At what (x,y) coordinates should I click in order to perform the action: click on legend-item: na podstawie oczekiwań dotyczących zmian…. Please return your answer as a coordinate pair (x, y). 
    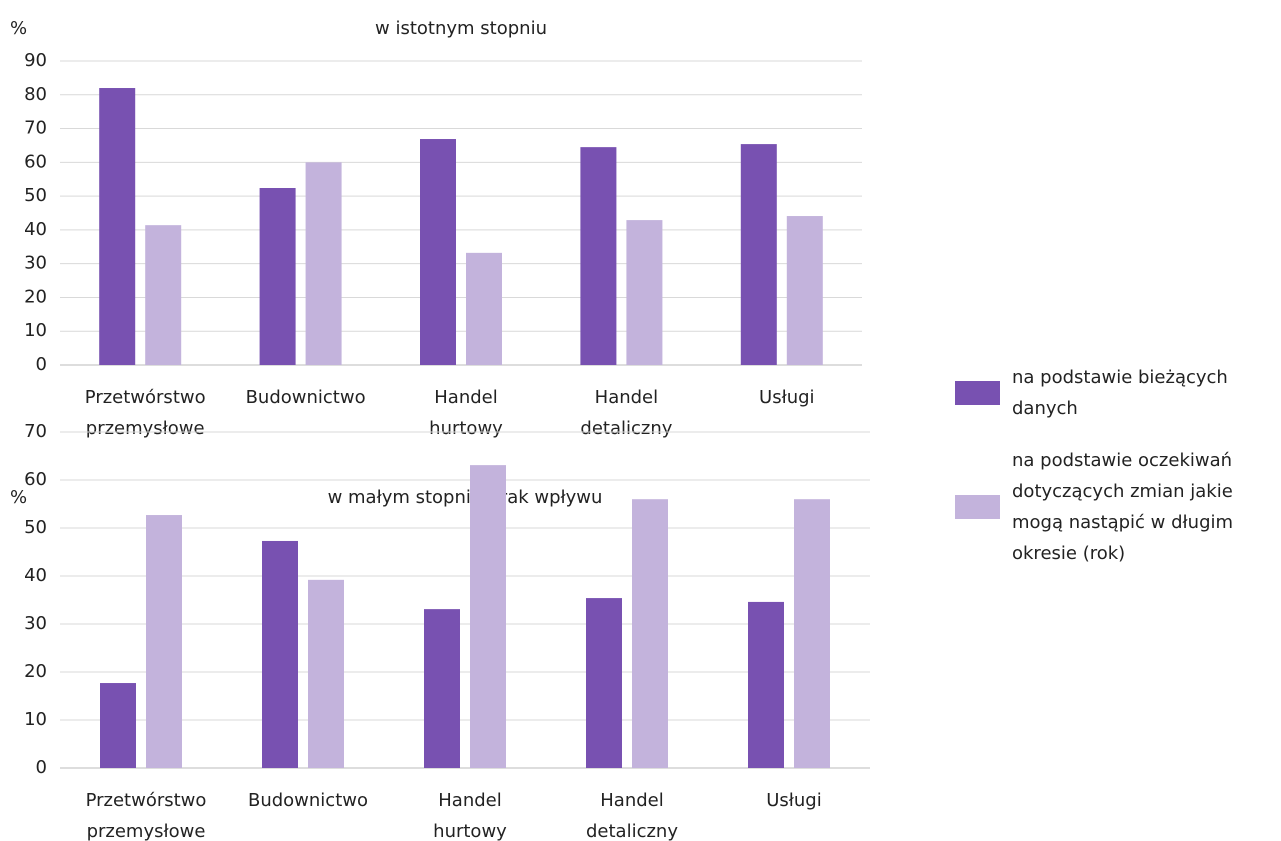
    Looking at the image, I should click on (1118, 507).